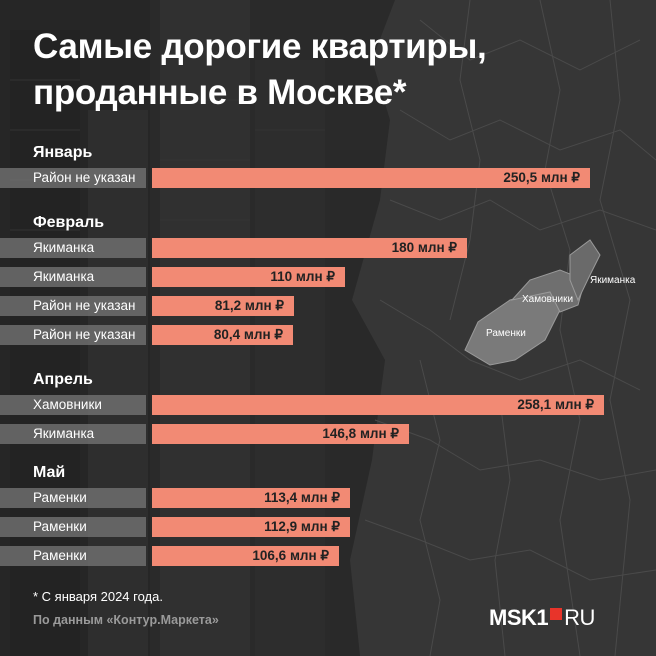 The image size is (656, 656). I want to click on month-heading: Январь, so click(63, 152).